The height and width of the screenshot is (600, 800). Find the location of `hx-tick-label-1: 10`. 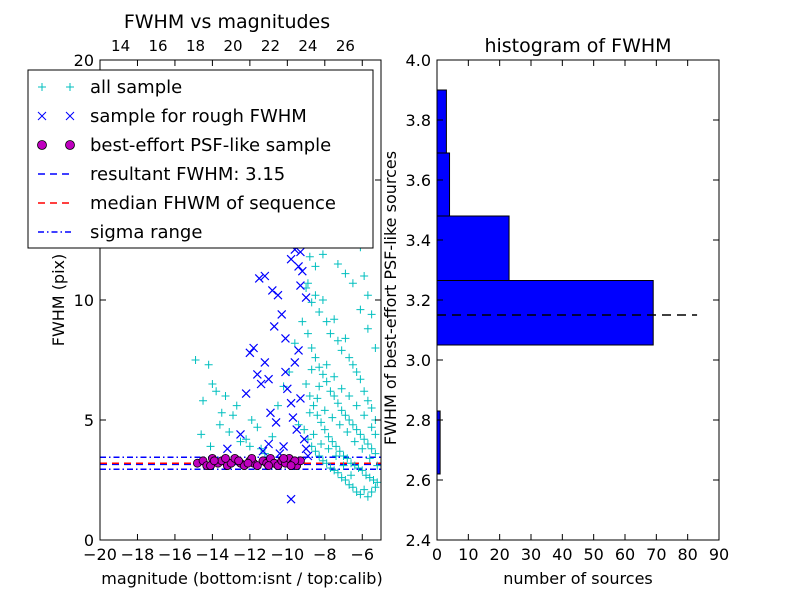

hx-tick-label-1: 10 is located at coordinates (468, 554).